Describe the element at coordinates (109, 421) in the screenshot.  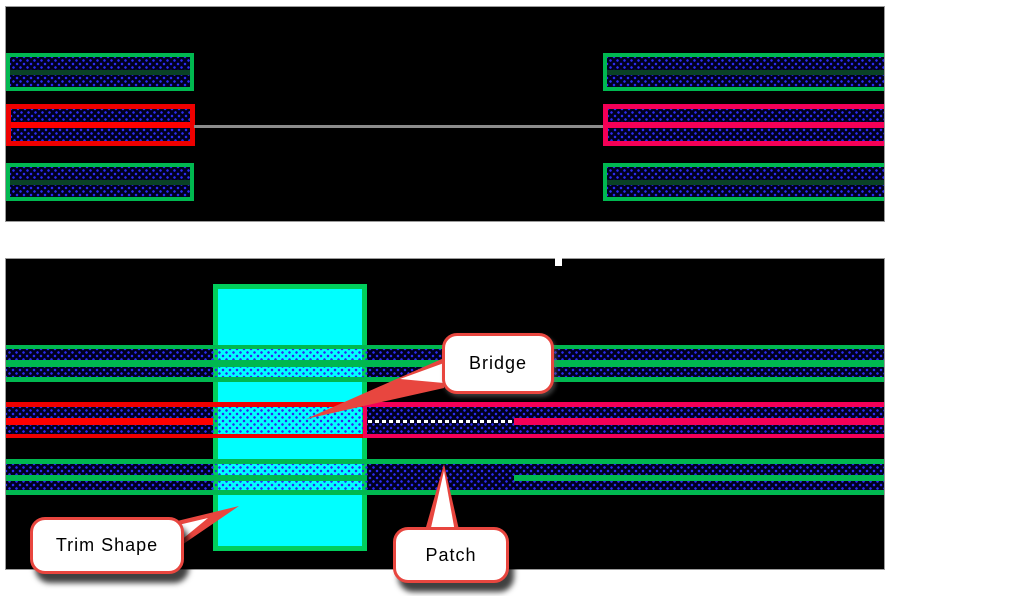
I see `trace-centerline-red` at that location.